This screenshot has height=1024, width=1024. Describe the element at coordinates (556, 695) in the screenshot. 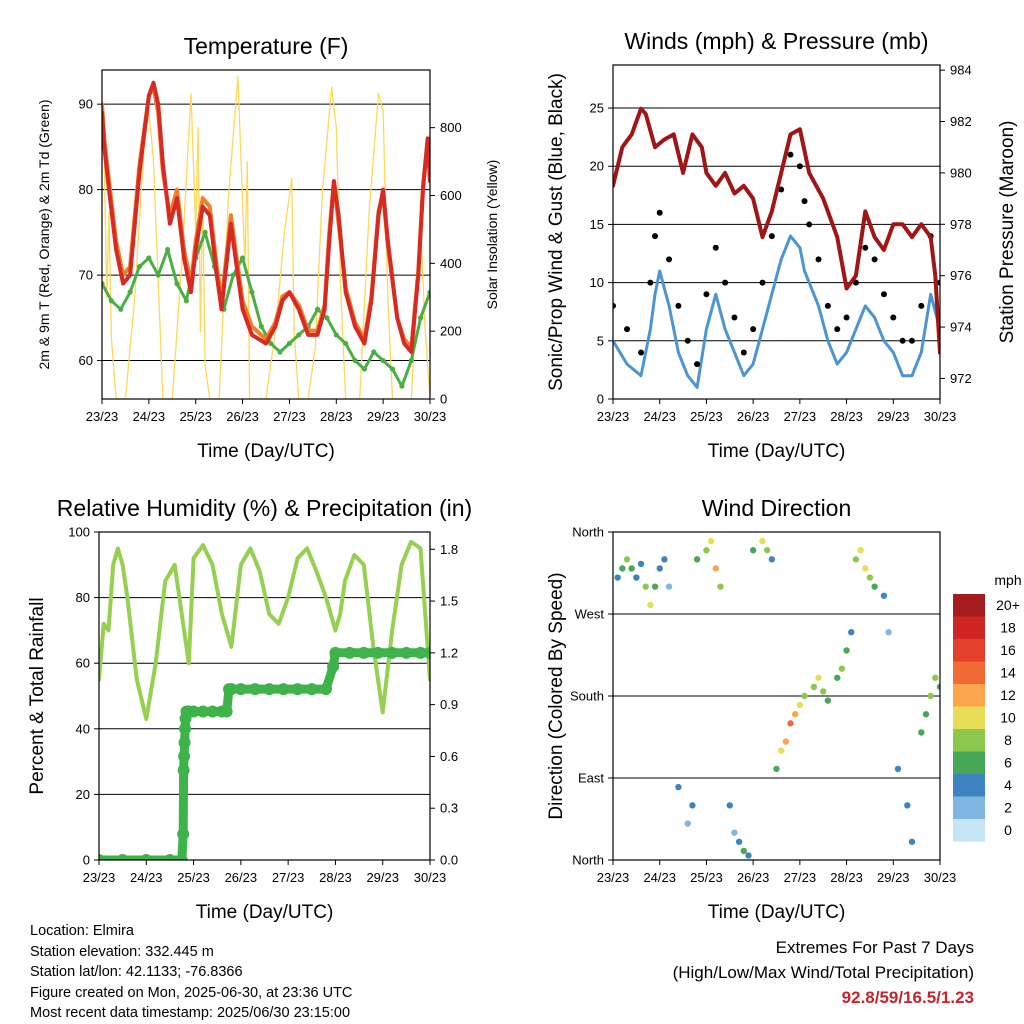

I see `y-axis-label: Direction (Colored By Speed)` at that location.